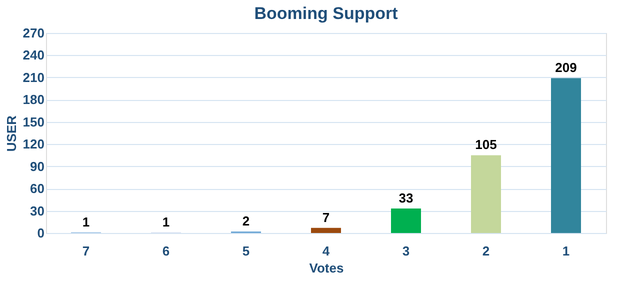 This screenshot has height=302, width=640. What do you see at coordinates (406, 198) in the screenshot?
I see `data-label: 33` at bounding box center [406, 198].